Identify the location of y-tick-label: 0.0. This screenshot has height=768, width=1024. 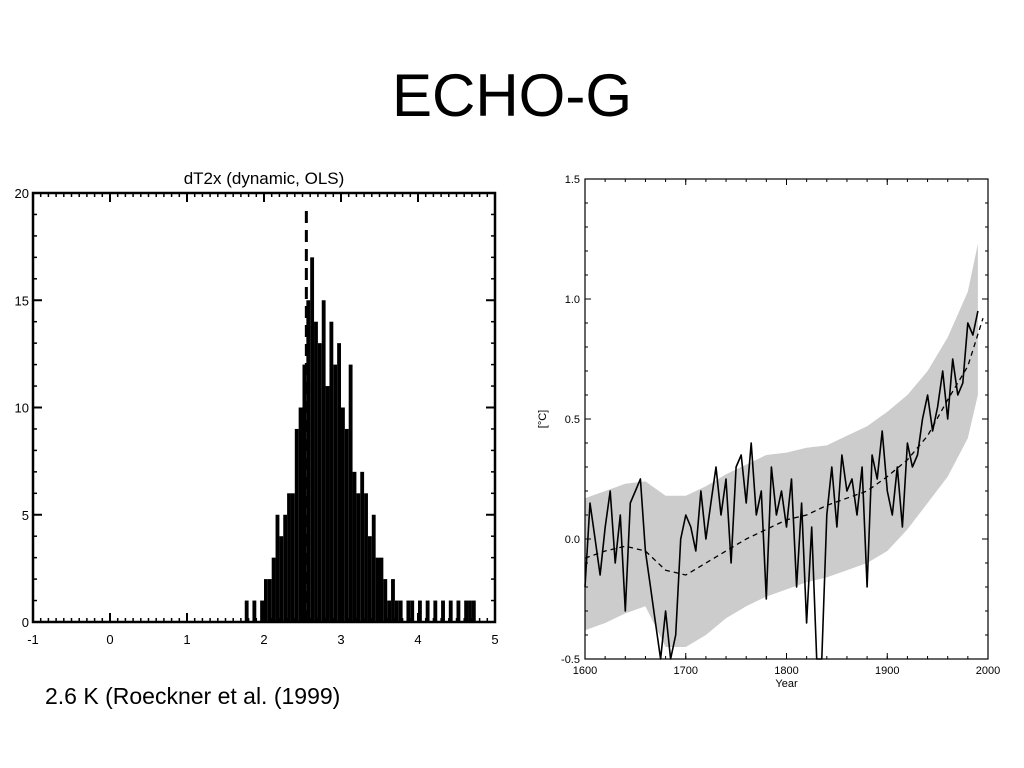
(572, 540).